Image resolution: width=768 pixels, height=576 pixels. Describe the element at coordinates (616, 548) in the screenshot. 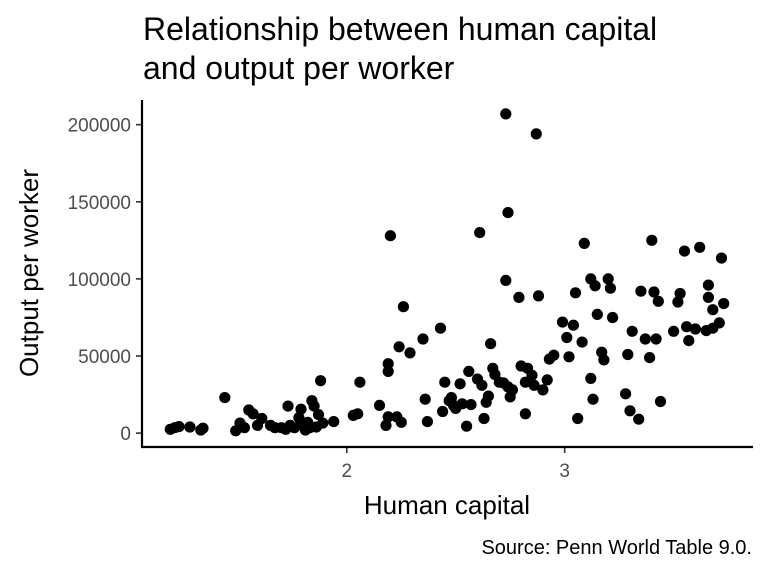

I see `chart-caption: Source: Penn World Table 9.0.` at that location.